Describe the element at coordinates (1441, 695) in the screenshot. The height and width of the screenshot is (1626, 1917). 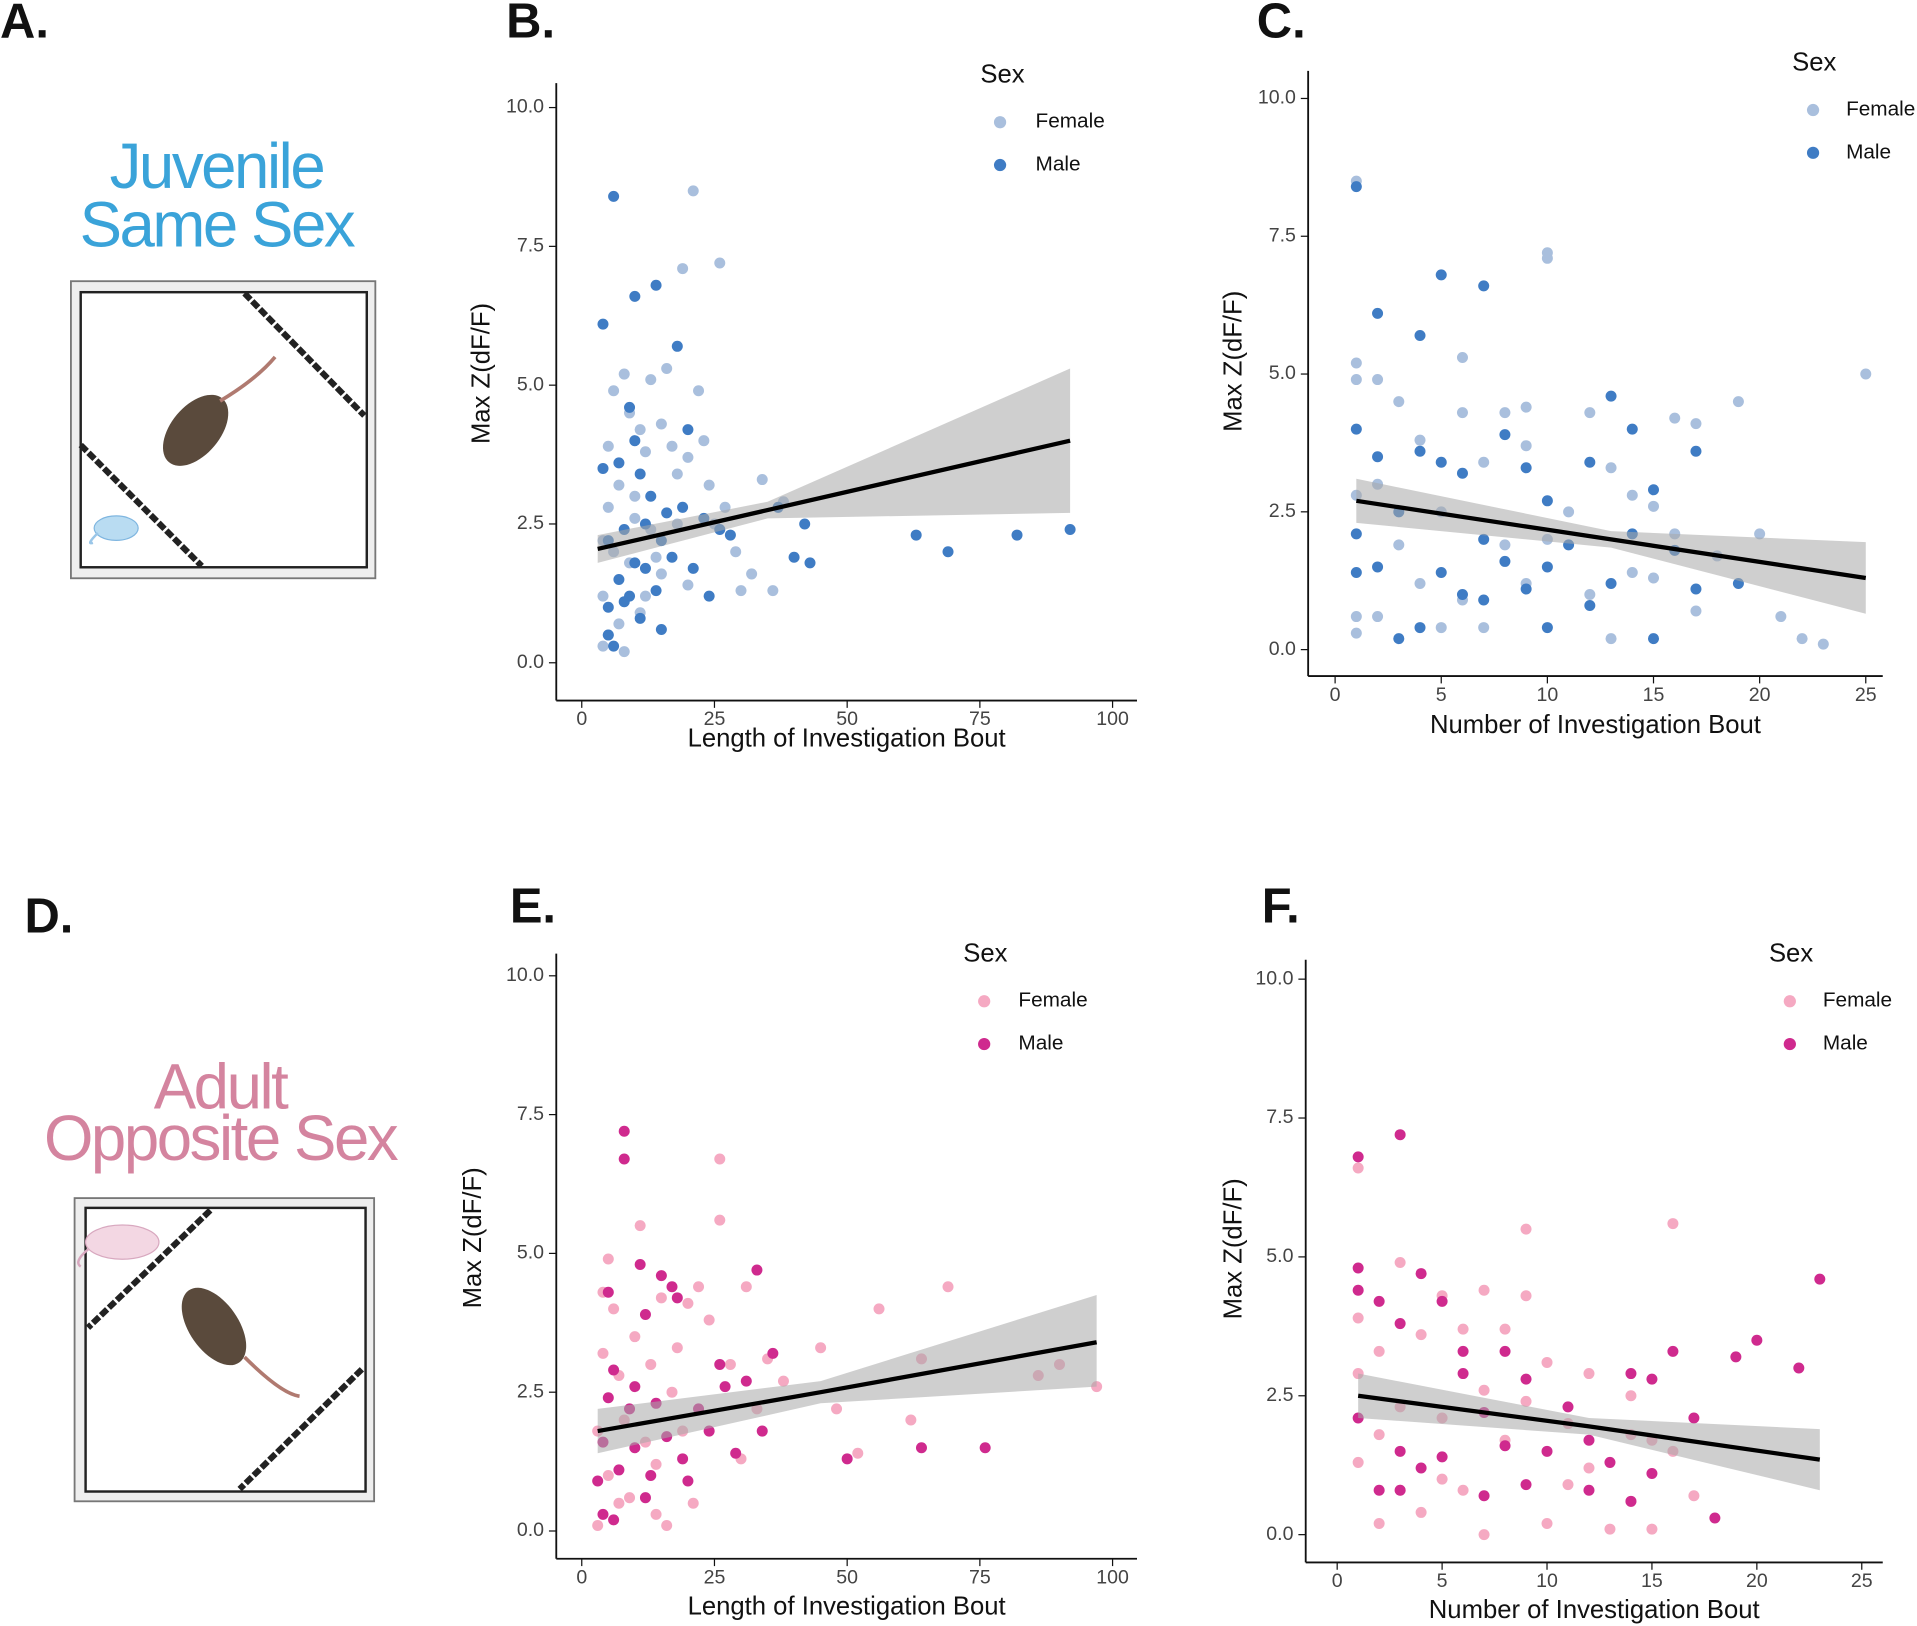
I see `x-tick-label: 5` at that location.